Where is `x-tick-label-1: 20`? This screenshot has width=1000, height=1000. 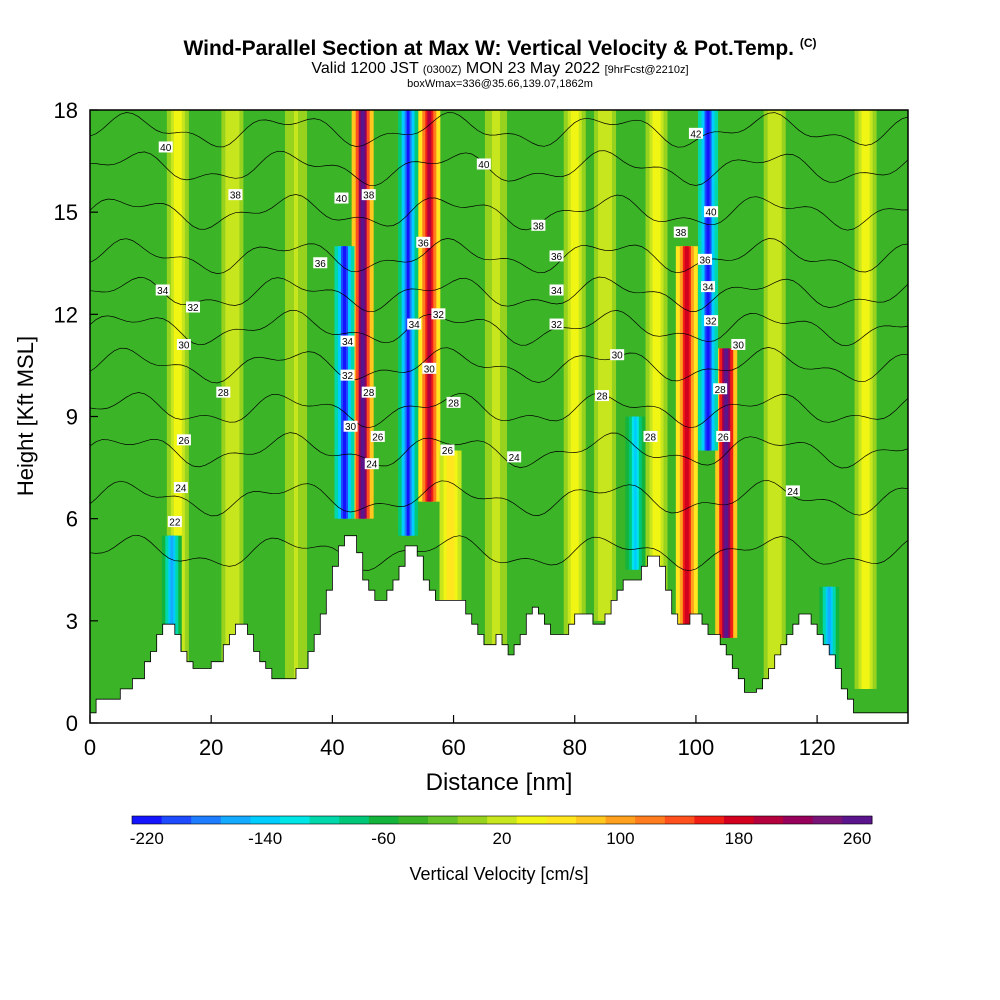
x-tick-label-1: 20 is located at coordinates (211, 747).